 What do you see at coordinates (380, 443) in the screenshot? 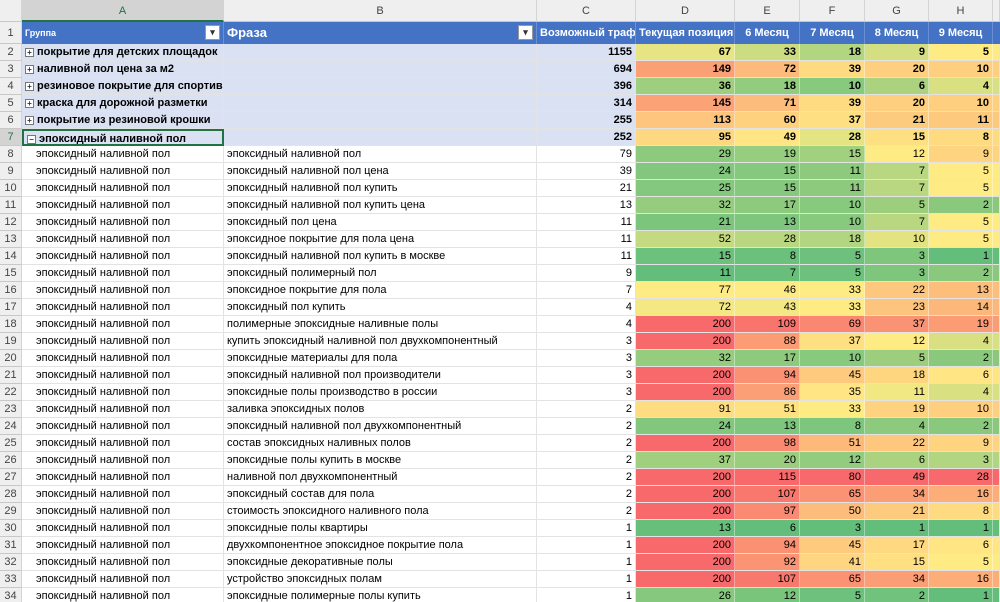
I see `phrase-cell: состав эпоксидных наливных полов` at bounding box center [380, 443].